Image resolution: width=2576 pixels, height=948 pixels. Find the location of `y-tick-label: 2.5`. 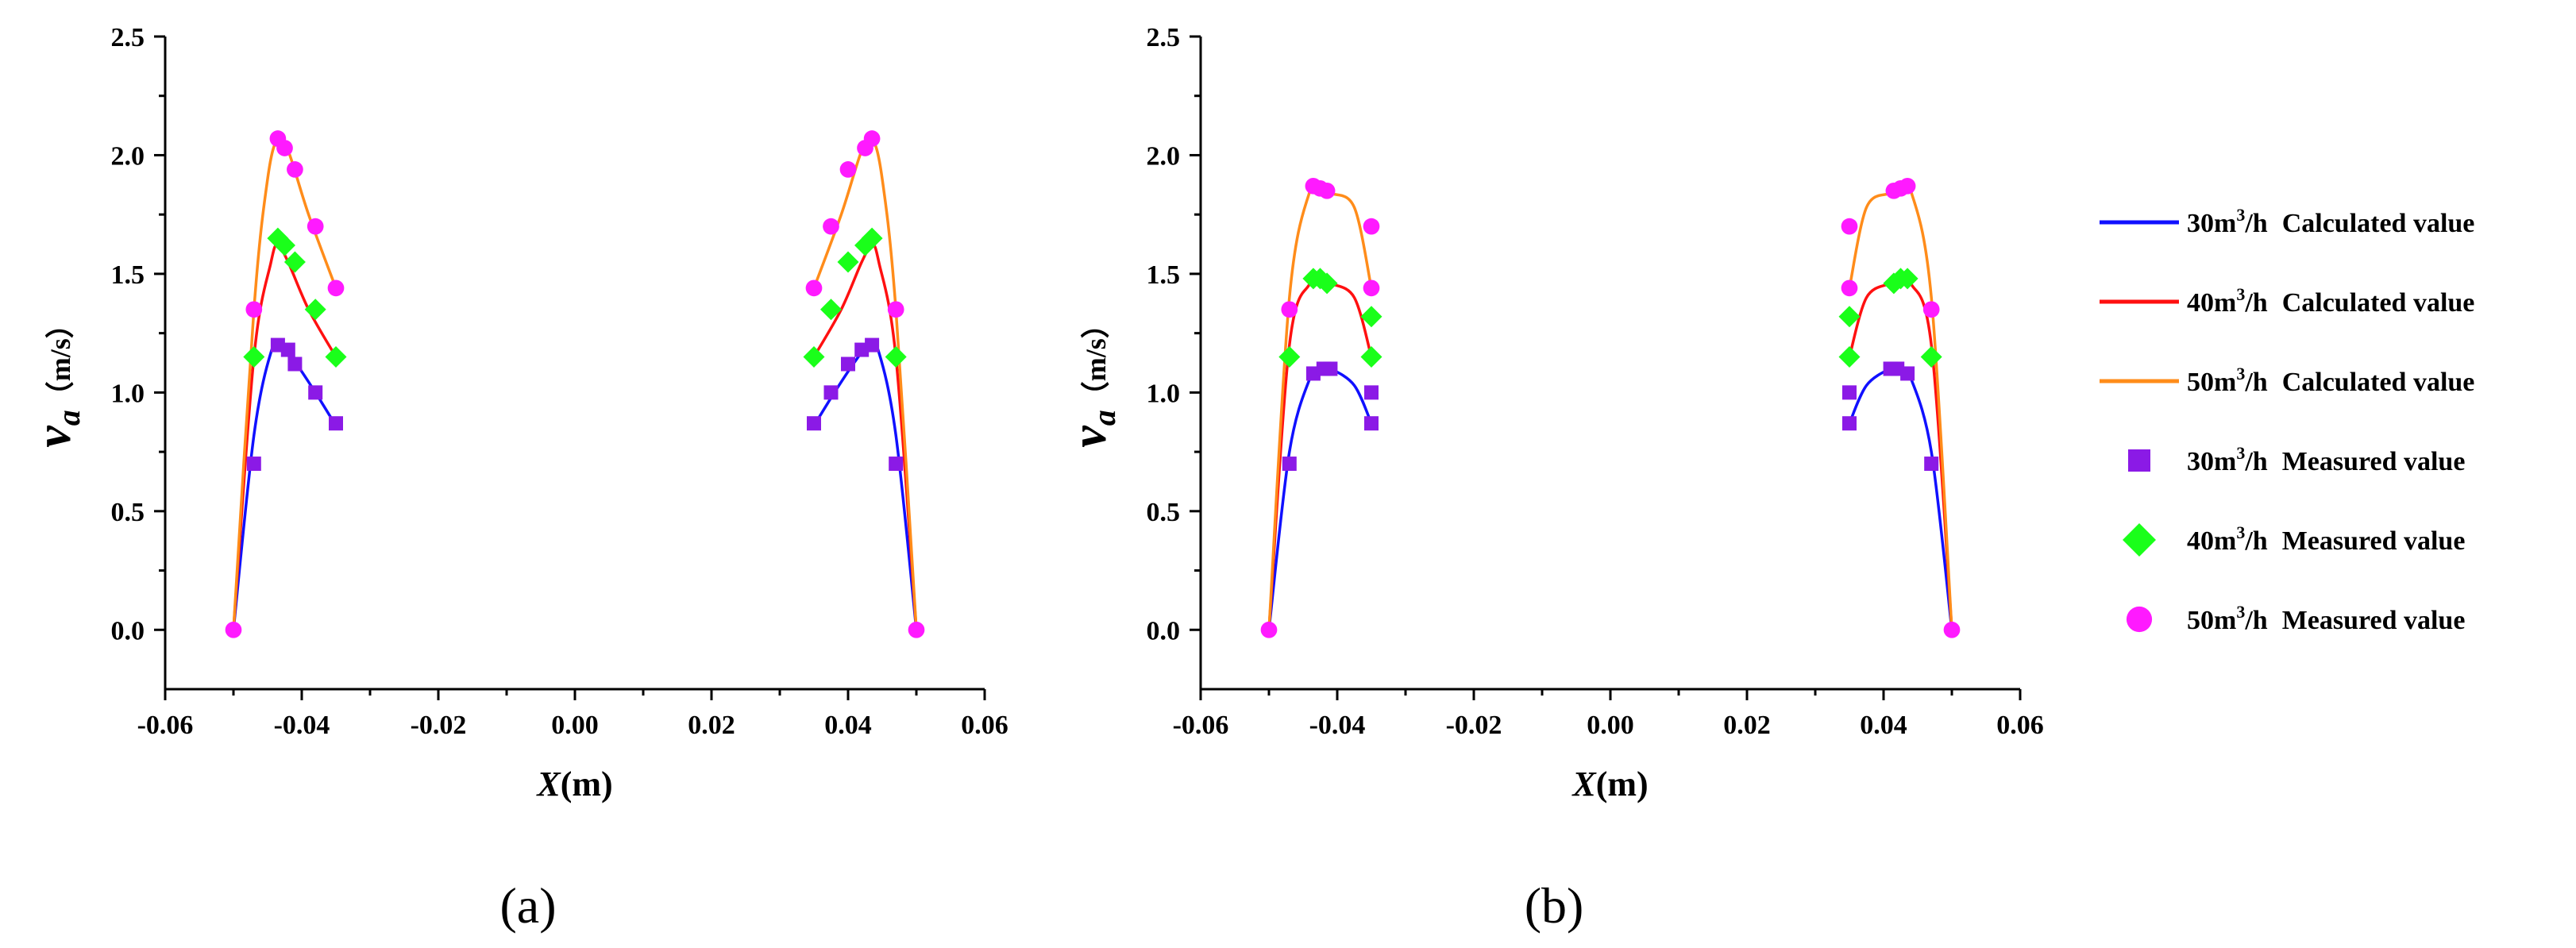

y-tick-label: 2.5 is located at coordinates (1164, 37).